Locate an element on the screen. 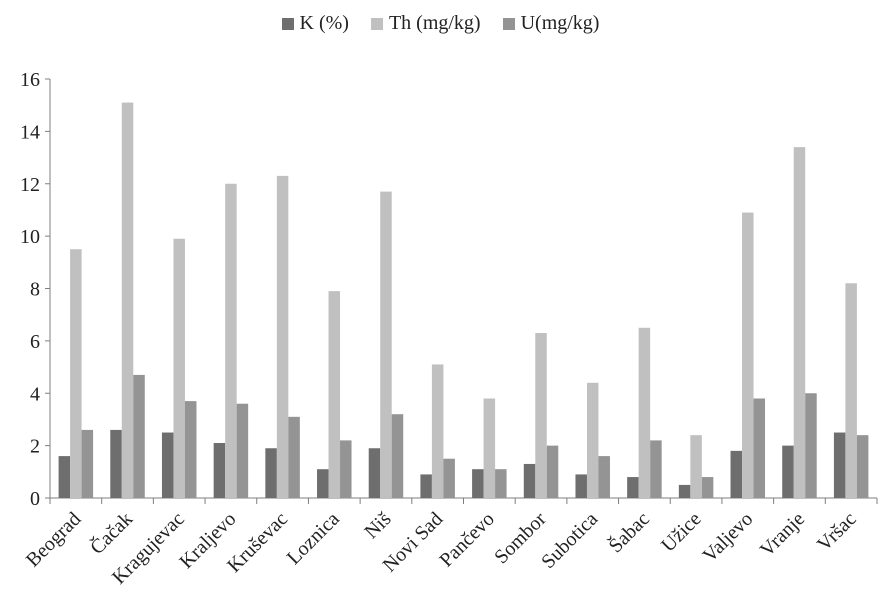  legend-item: U(mg/kg) is located at coordinates (551, 23).